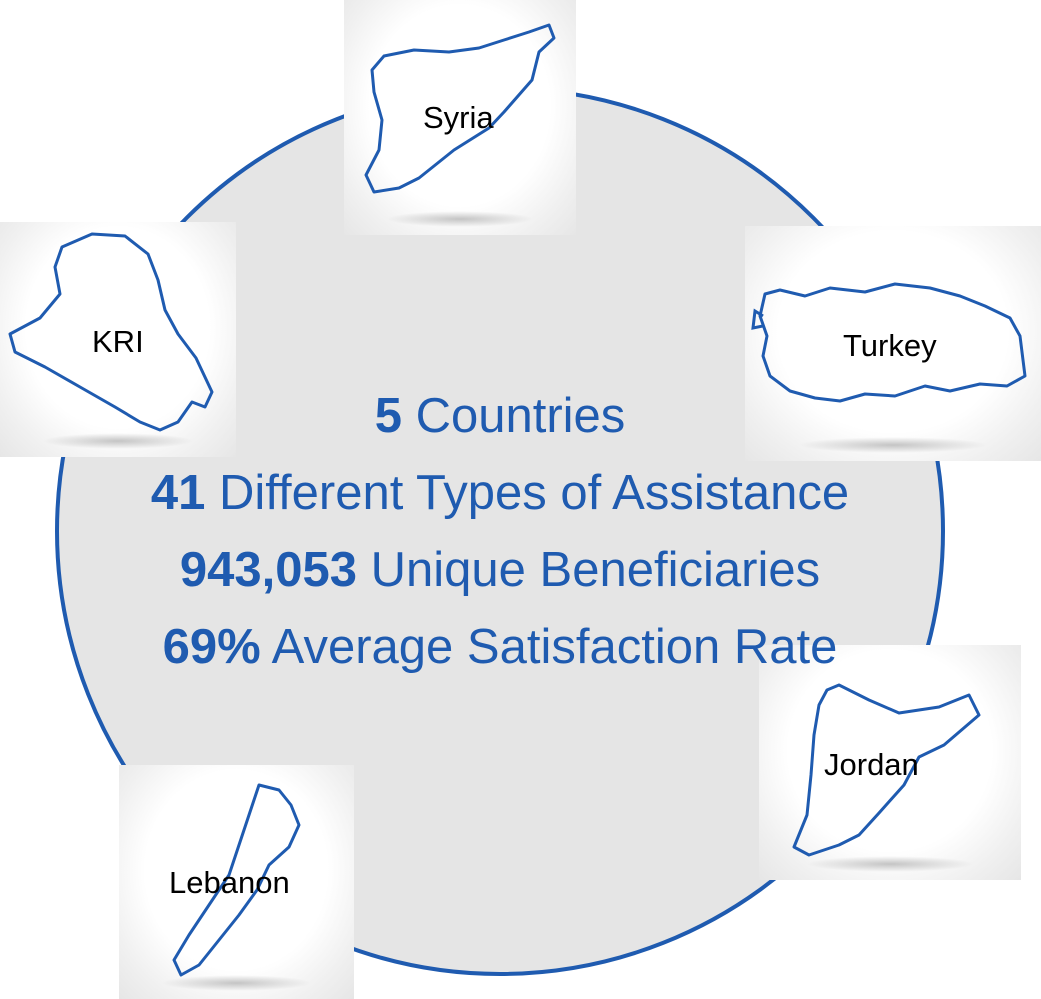  I want to click on country-tile-turkey: Turkey, so click(893, 343).